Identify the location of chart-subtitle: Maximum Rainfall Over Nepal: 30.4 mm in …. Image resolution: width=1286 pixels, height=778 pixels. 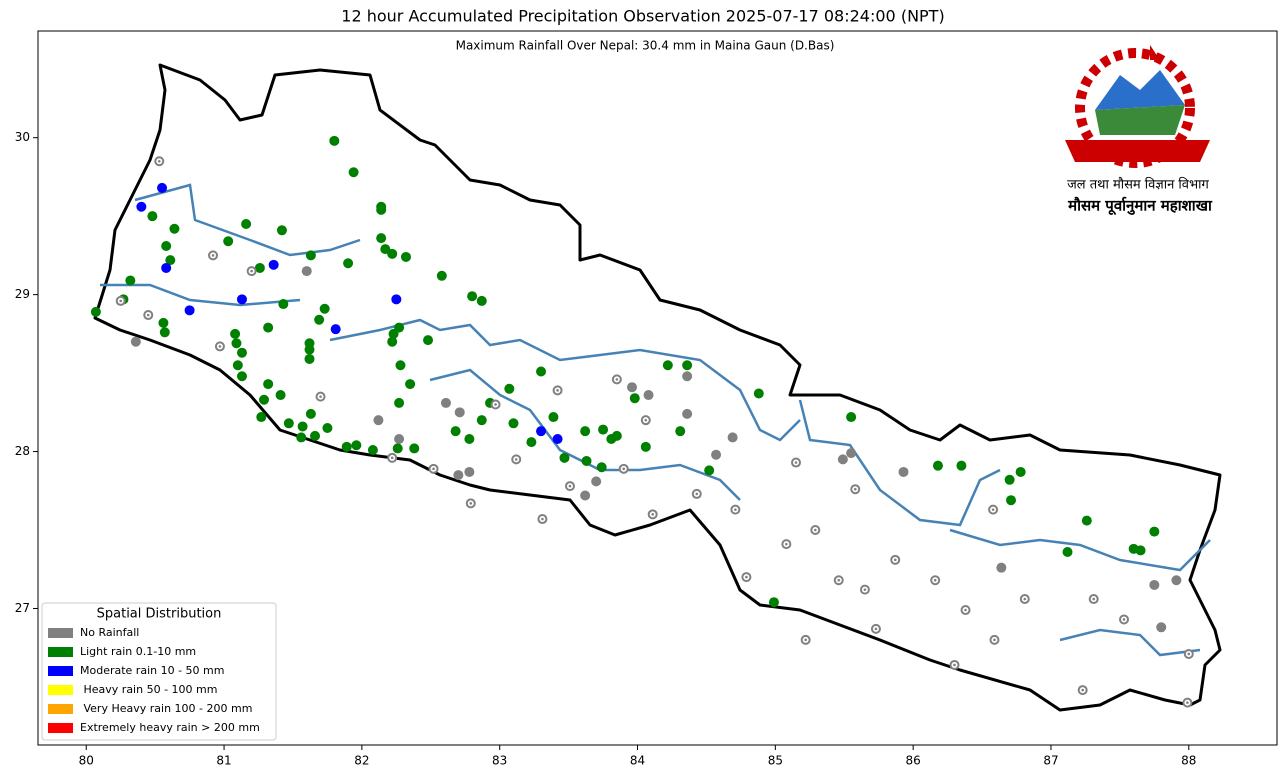
(645, 46).